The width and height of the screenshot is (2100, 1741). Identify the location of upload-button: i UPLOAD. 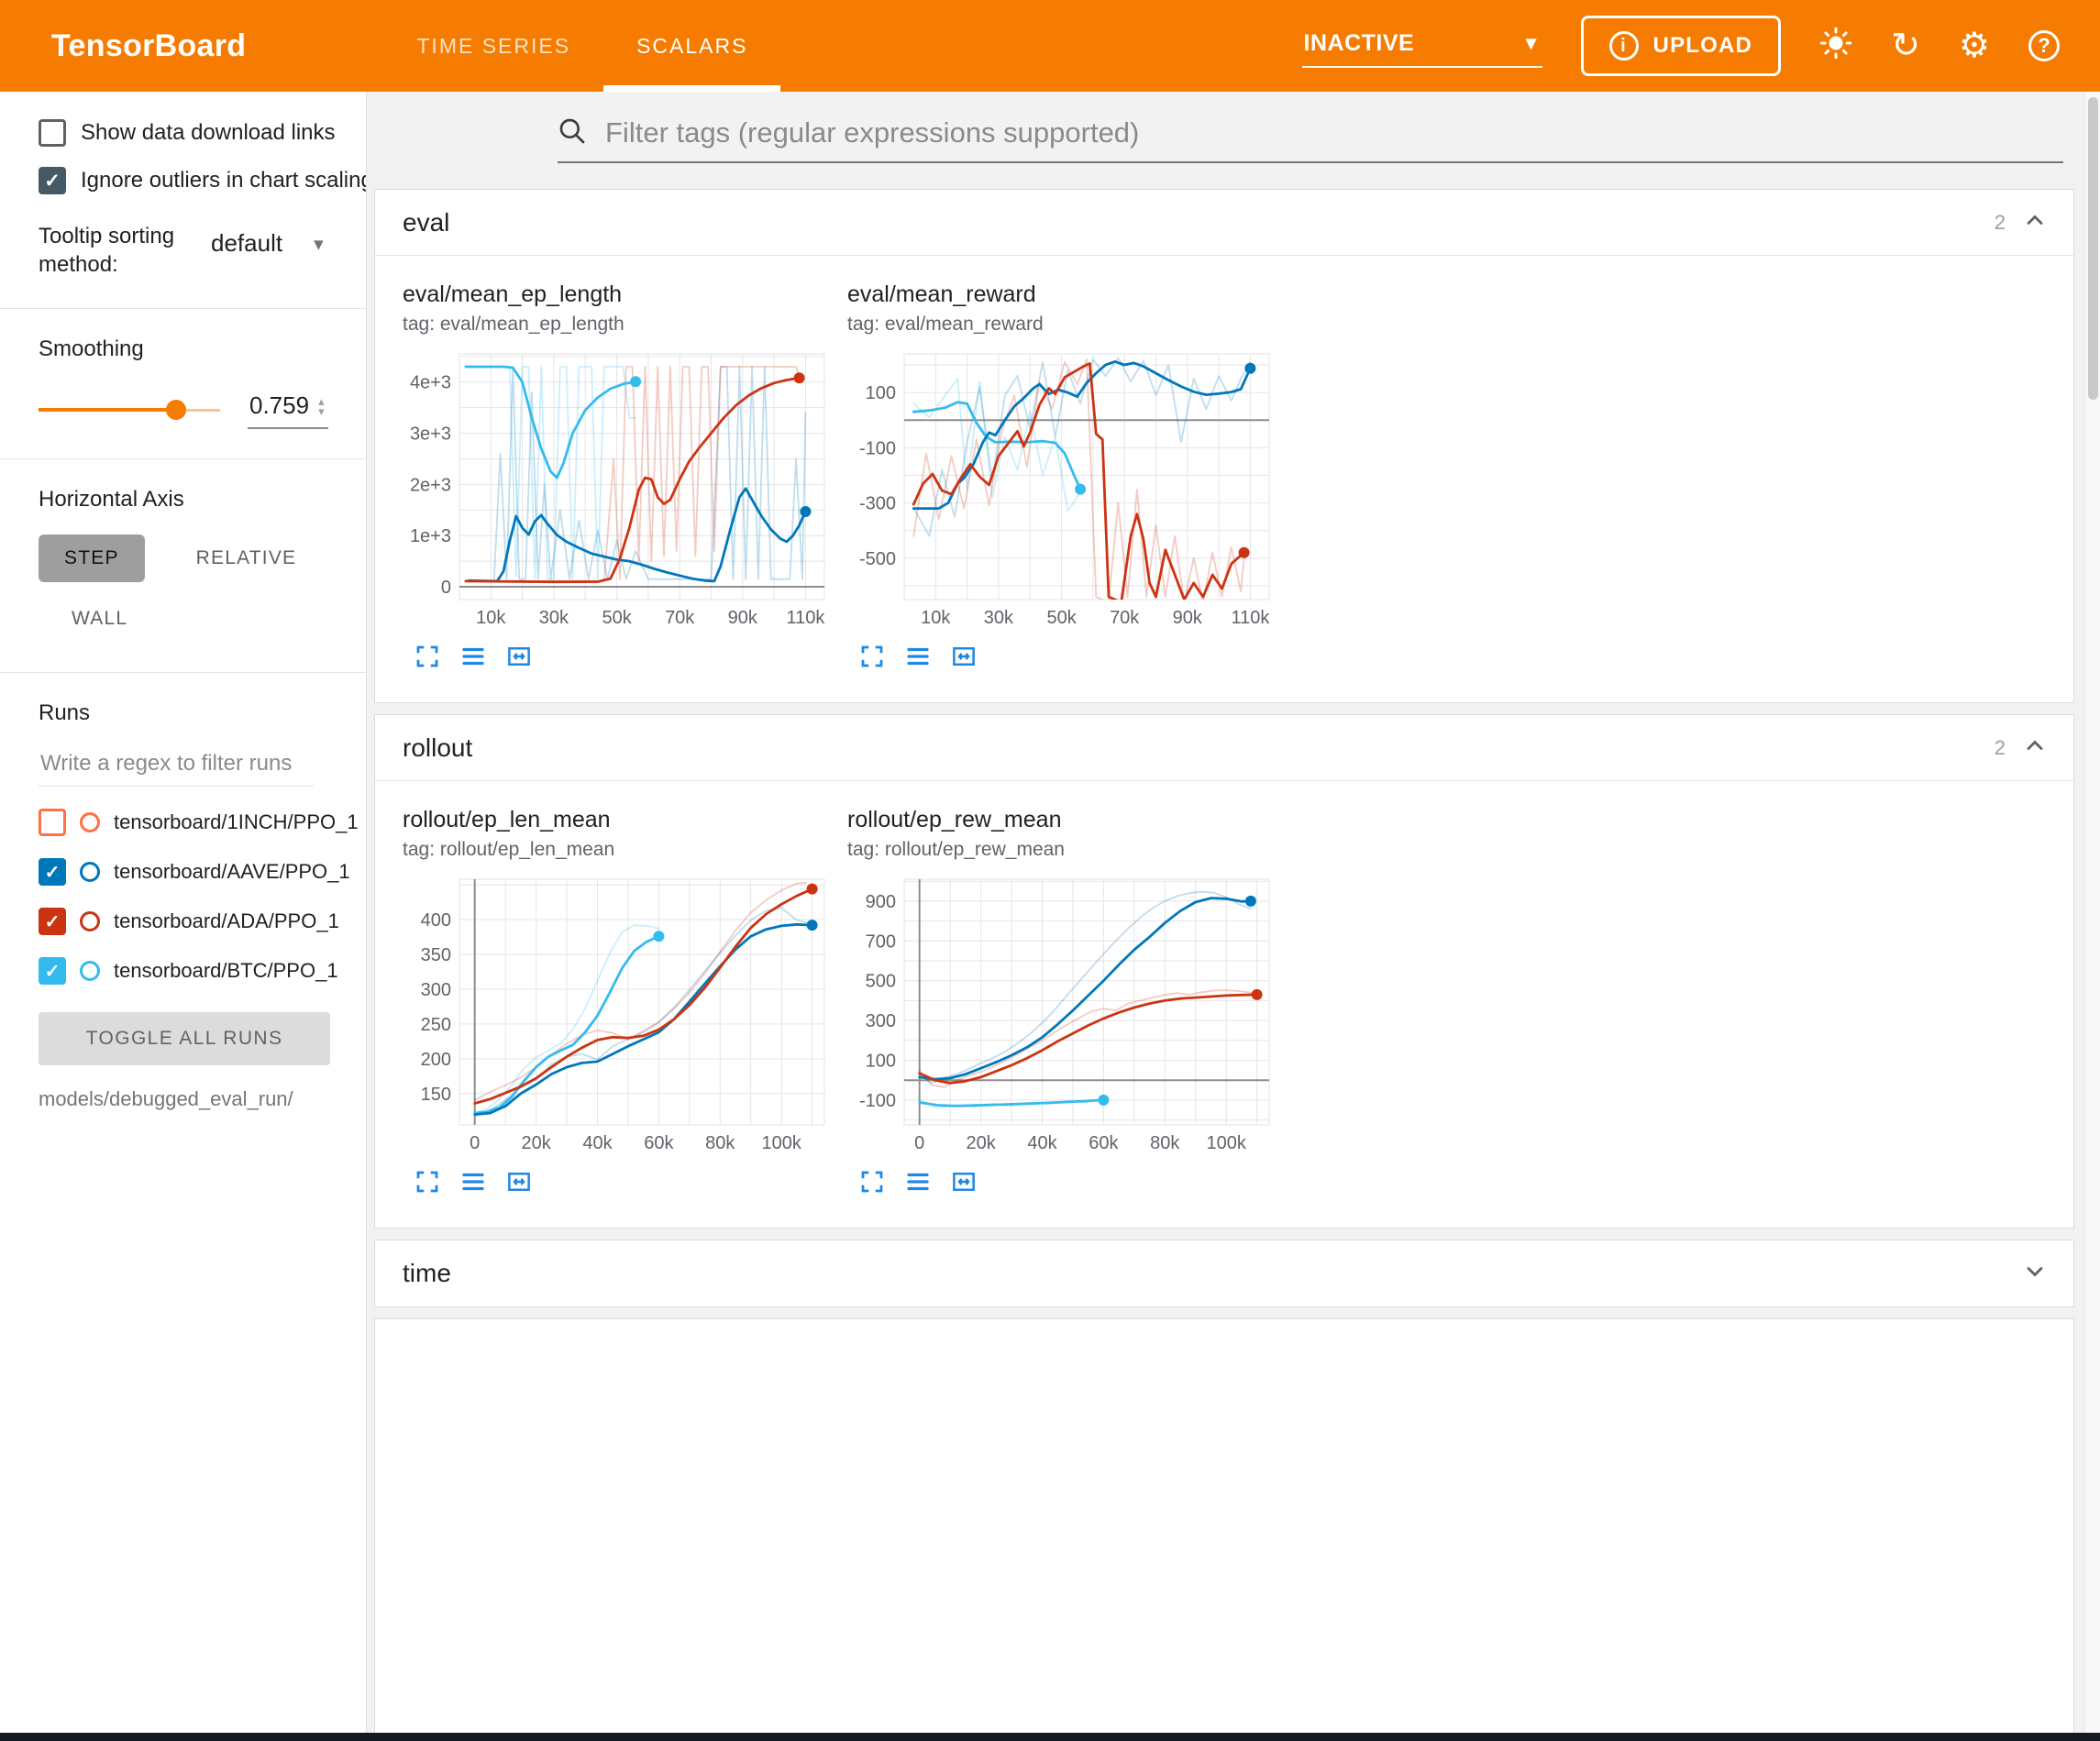
(1681, 46).